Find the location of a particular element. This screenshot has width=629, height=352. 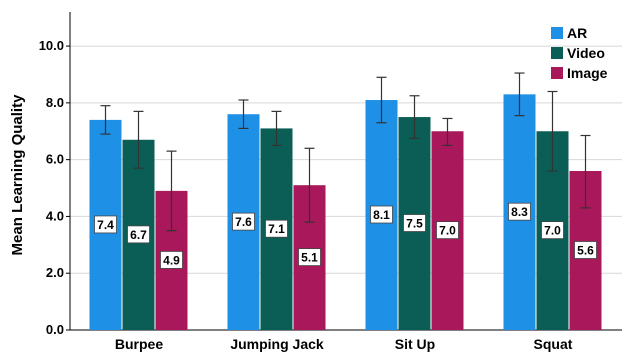

data-label: 6.7 is located at coordinates (138, 234).